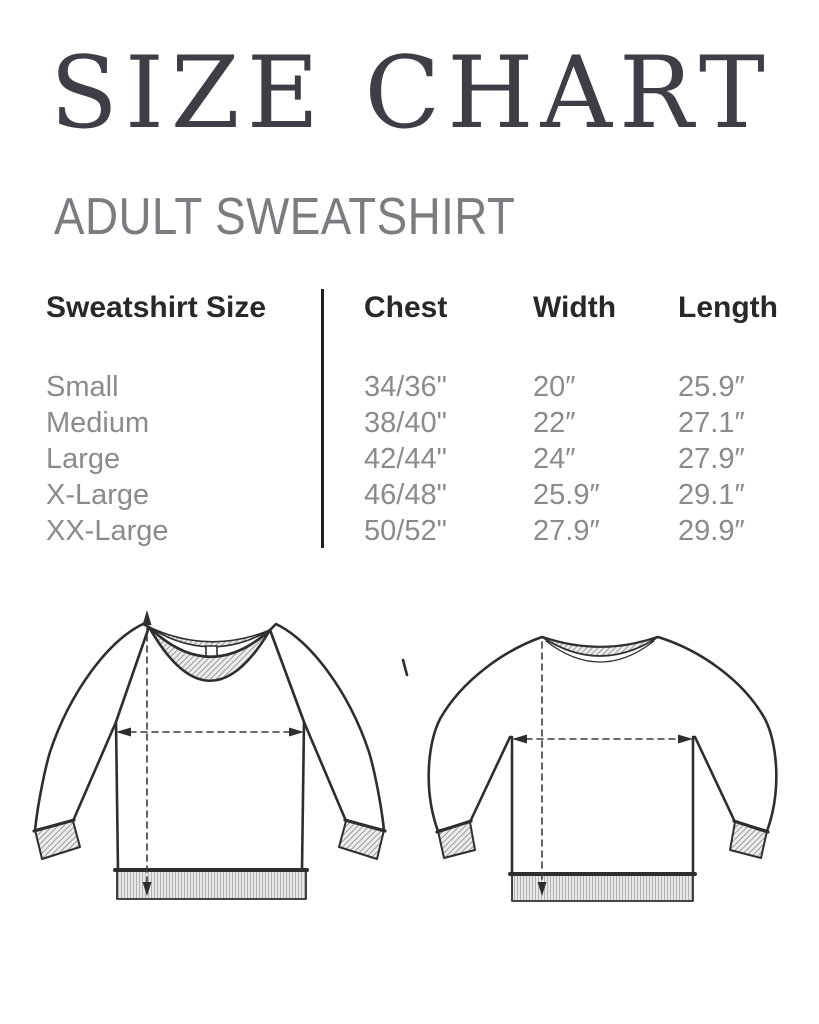 The height and width of the screenshot is (1024, 819). I want to click on front-length-measure-line, so click(147, 753).